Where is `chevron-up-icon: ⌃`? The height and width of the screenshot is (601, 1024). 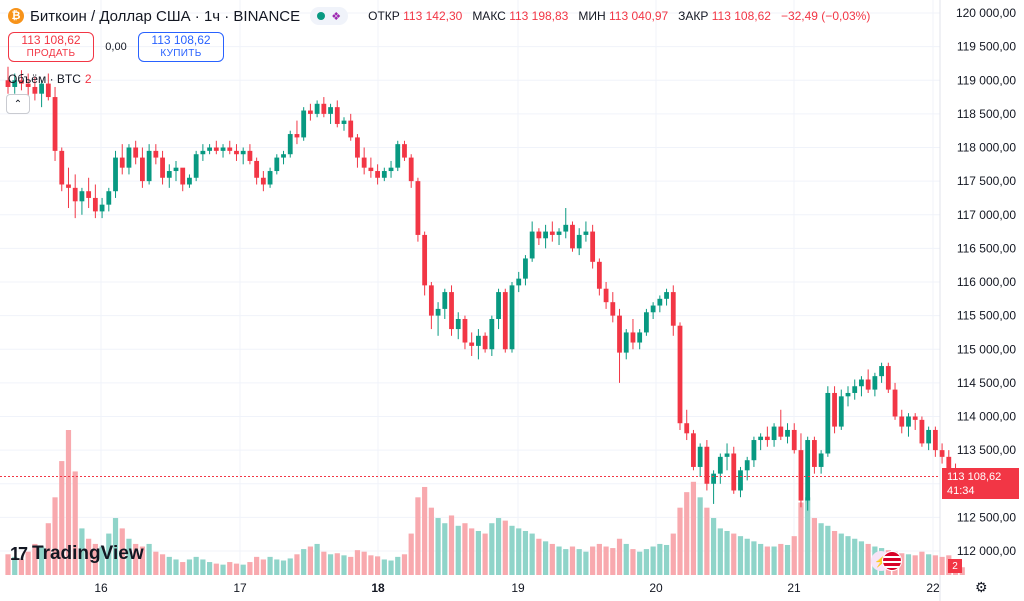
chevron-up-icon: ⌃ is located at coordinates (18, 104).